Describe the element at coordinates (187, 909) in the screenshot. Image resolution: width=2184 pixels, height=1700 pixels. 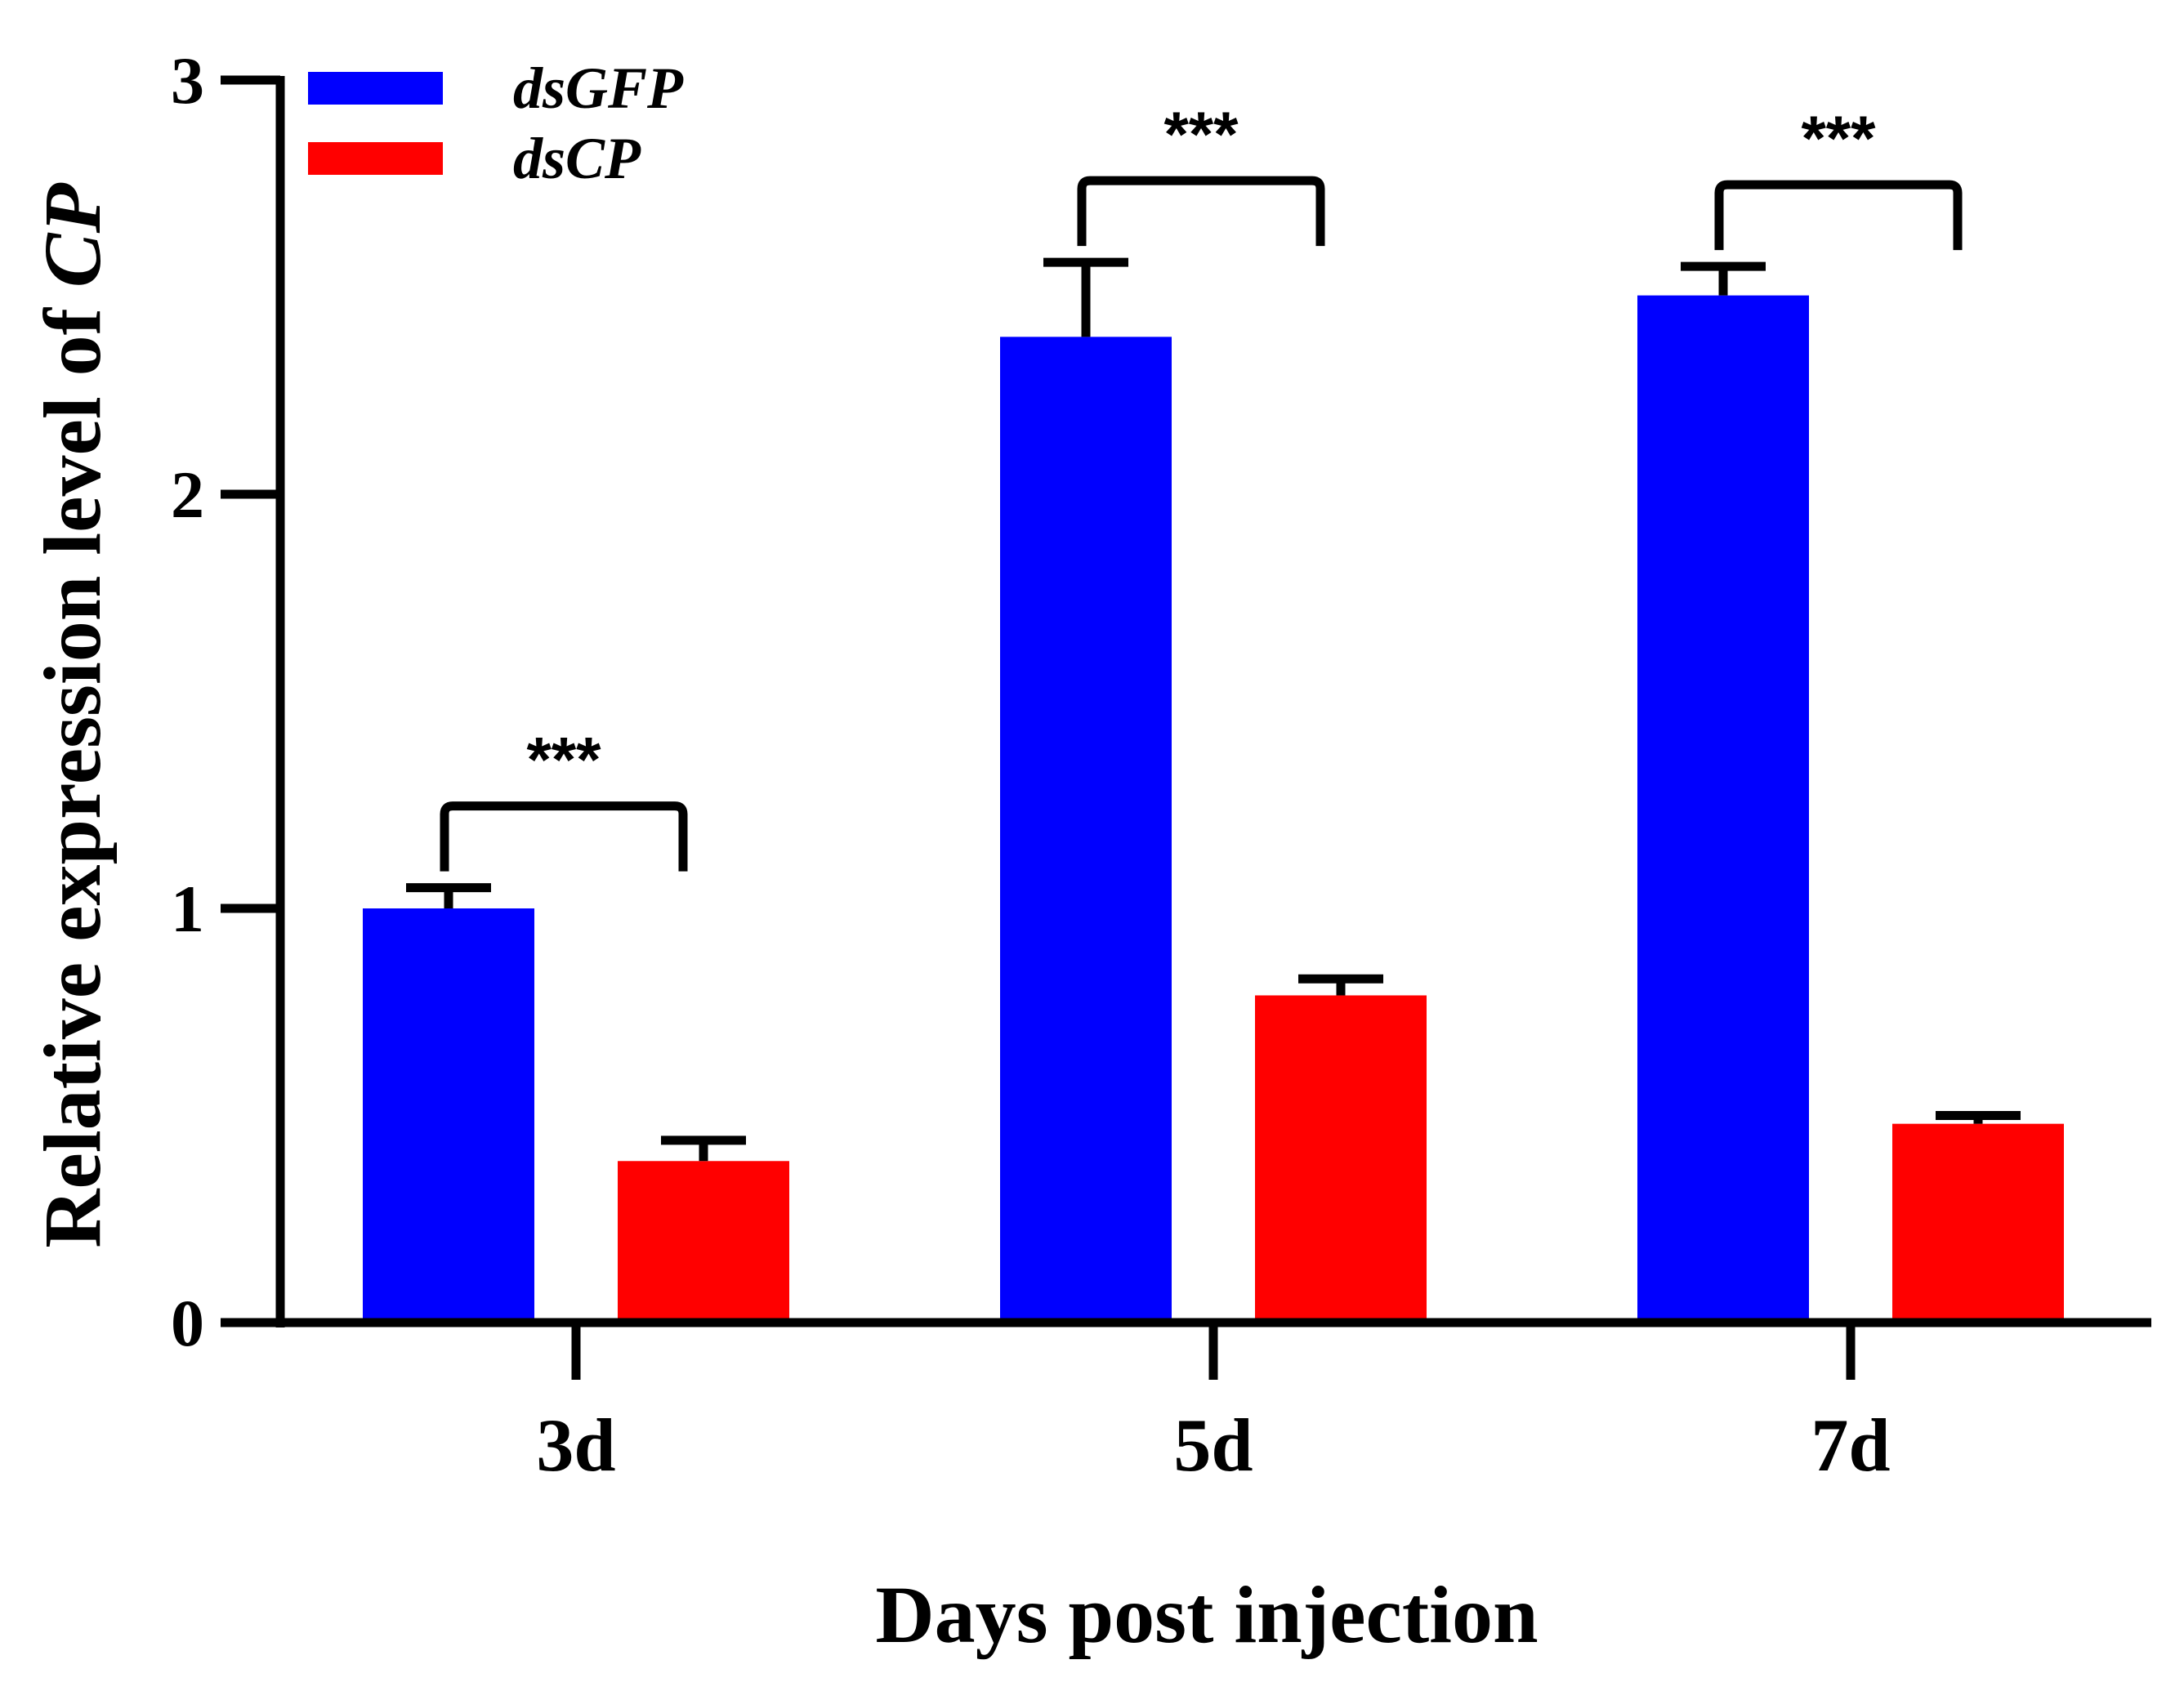
I see `y-tick-label-1: 1` at that location.